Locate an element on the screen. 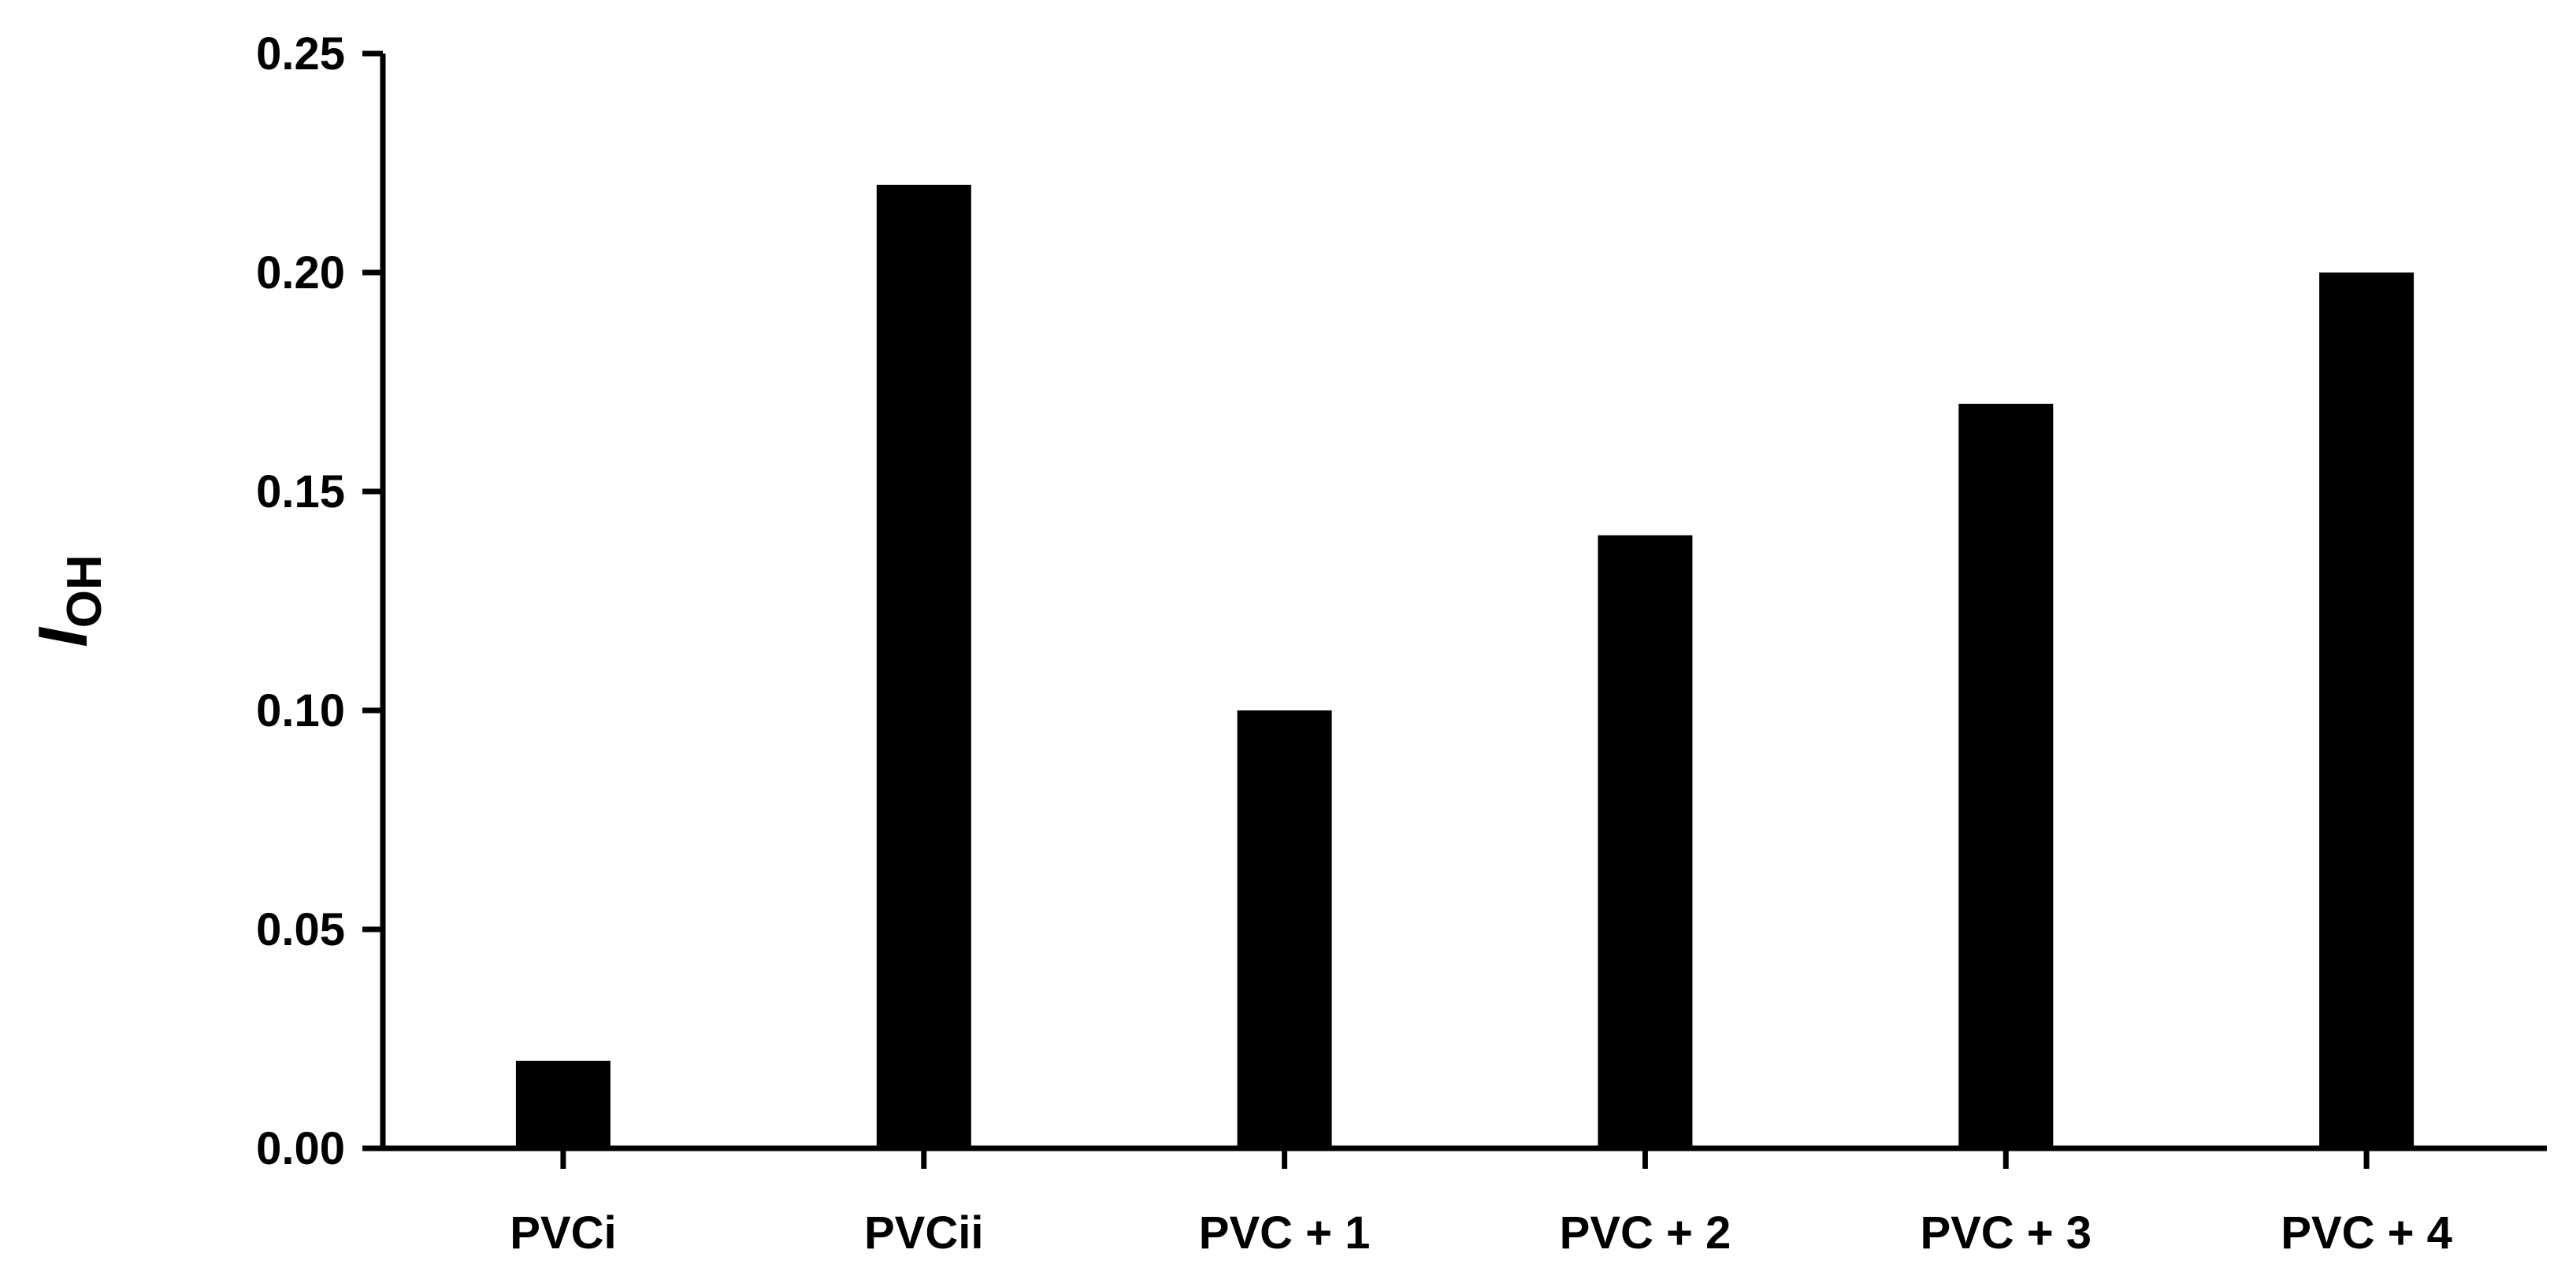 This screenshot has width=2576, height=1283. y-tick-label: 0.15 is located at coordinates (300, 491).